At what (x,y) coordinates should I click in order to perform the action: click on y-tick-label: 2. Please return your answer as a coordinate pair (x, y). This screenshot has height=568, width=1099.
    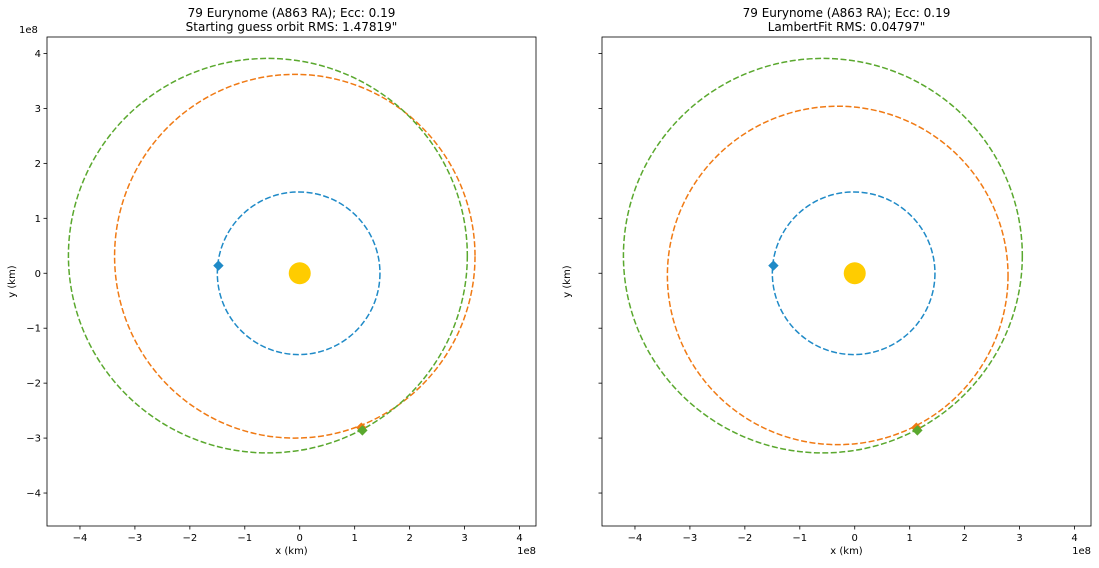
    Looking at the image, I should click on (38, 164).